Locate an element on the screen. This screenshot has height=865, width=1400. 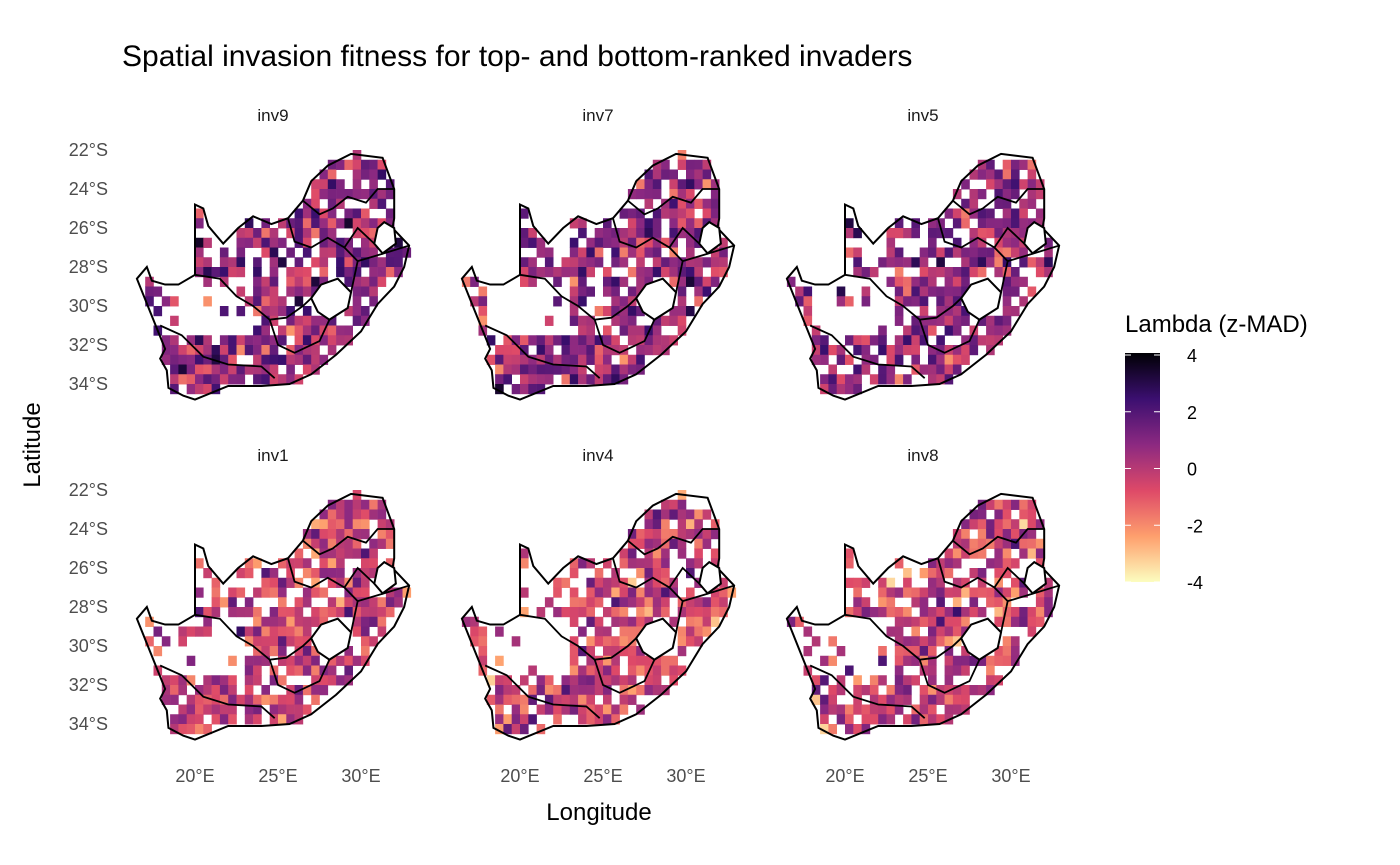
country-border is located at coordinates (598, 616).